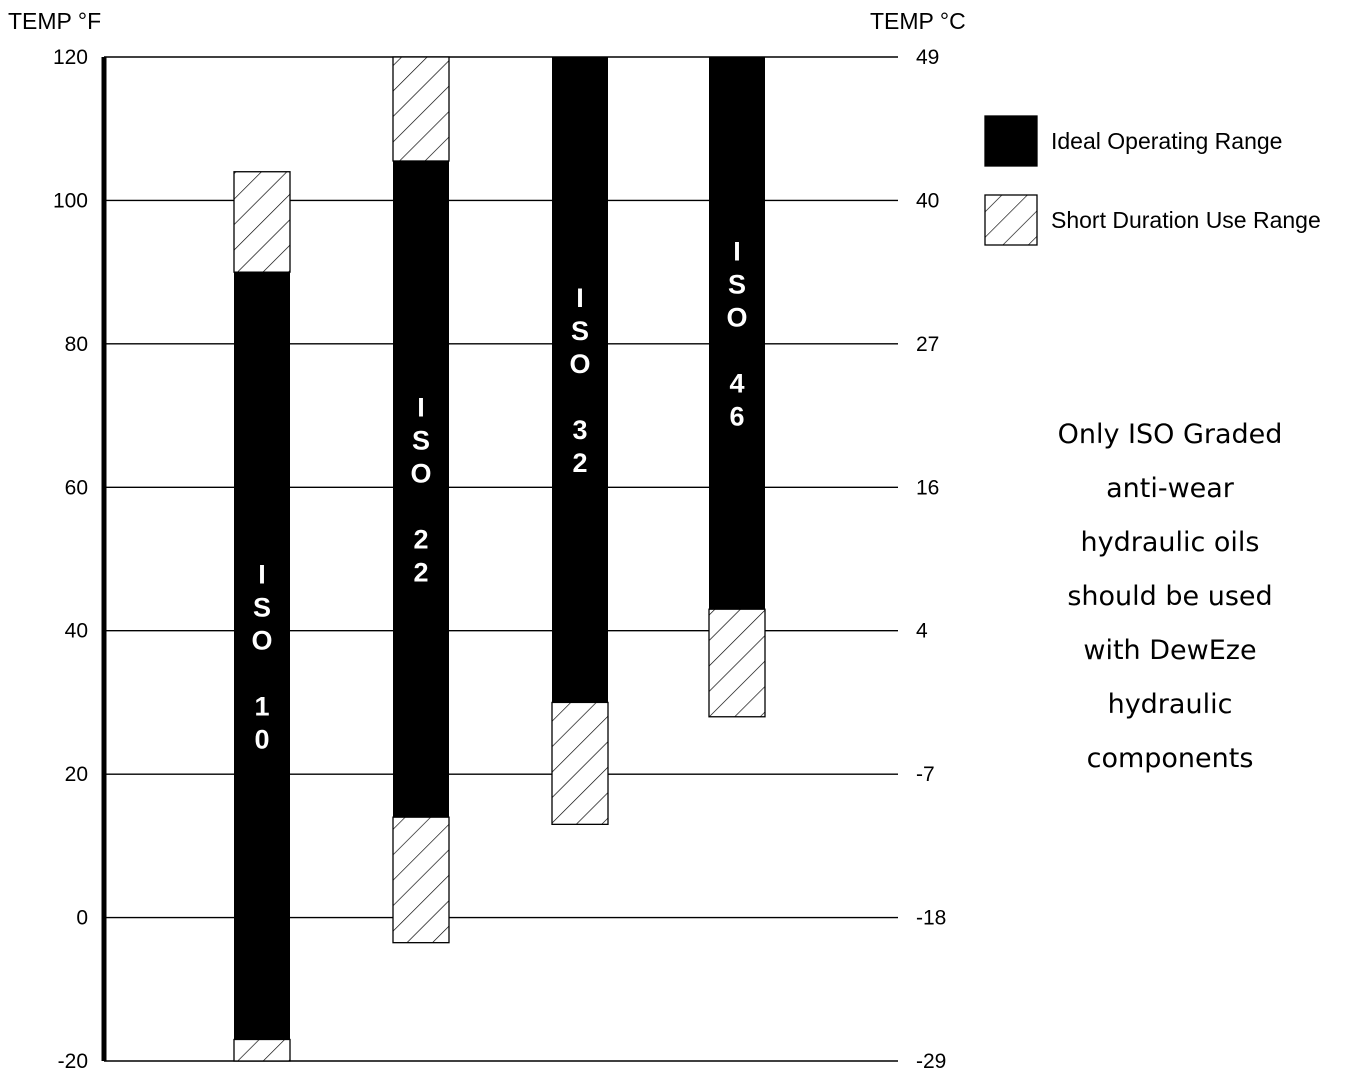 The width and height of the screenshot is (1372, 1074). What do you see at coordinates (927, 200) in the screenshot?
I see `right-tick-label: 40` at bounding box center [927, 200].